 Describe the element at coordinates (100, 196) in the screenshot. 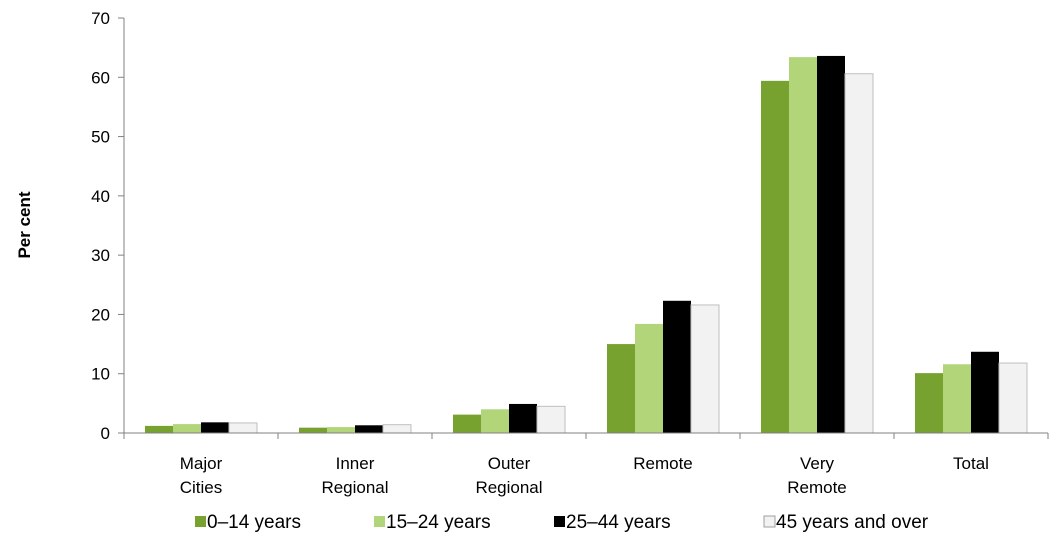

I see `y-tick-label: 40` at that location.